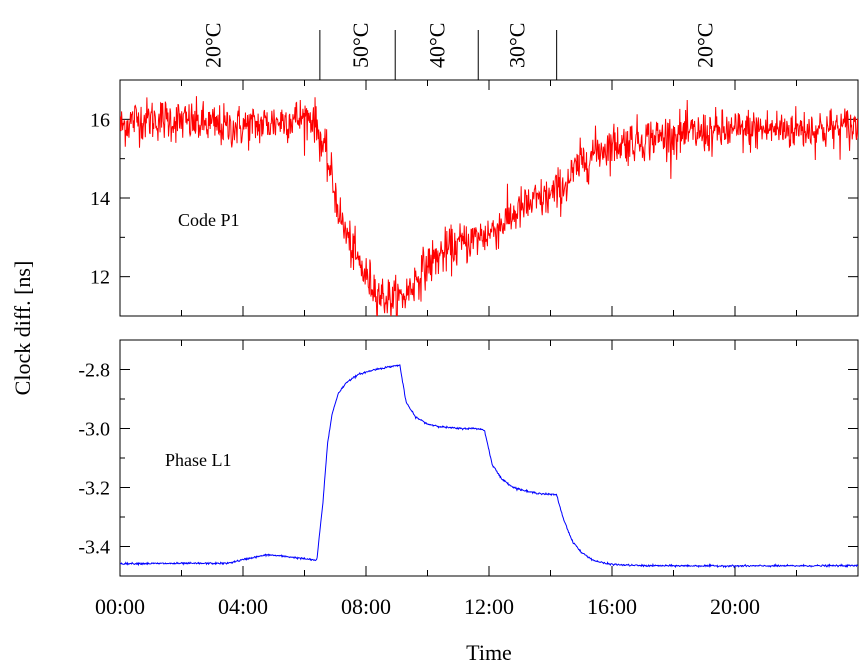 Image resolution: width=859 pixels, height=666 pixels. Describe the element at coordinates (100, 120) in the screenshot. I see `code-p1-ytick-label: 16` at that location.